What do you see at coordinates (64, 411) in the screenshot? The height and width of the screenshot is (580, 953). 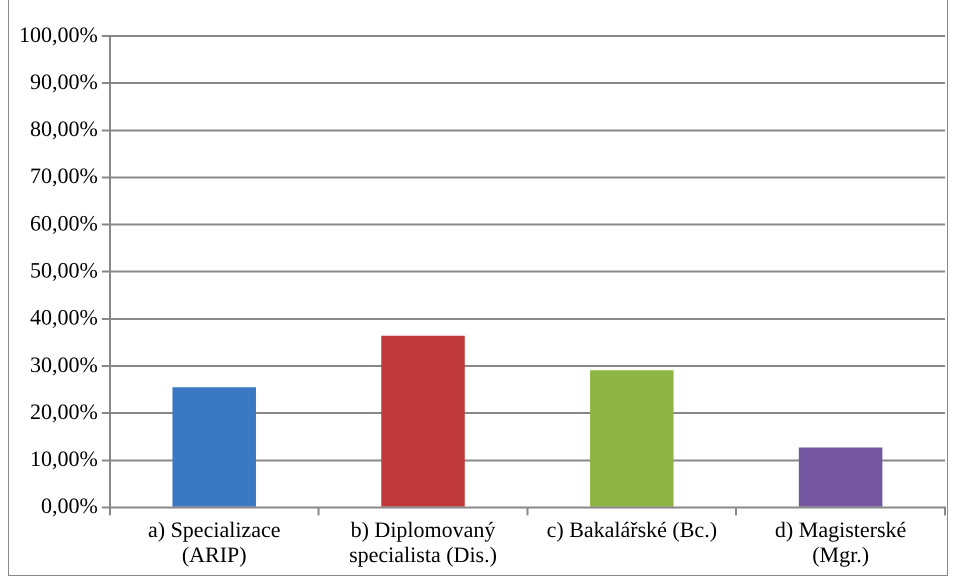 I see `y-tick-label: 20,00%` at bounding box center [64, 411].